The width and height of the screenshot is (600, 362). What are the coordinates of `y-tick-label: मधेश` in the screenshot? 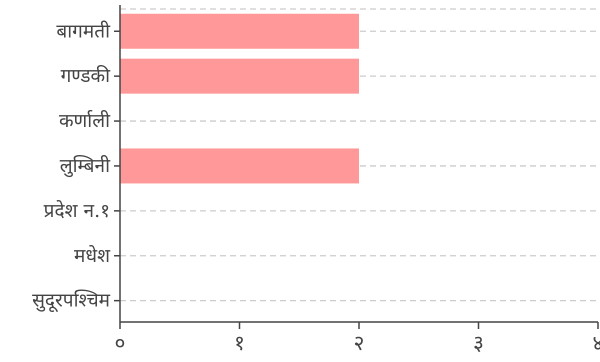 It's located at (92, 255).